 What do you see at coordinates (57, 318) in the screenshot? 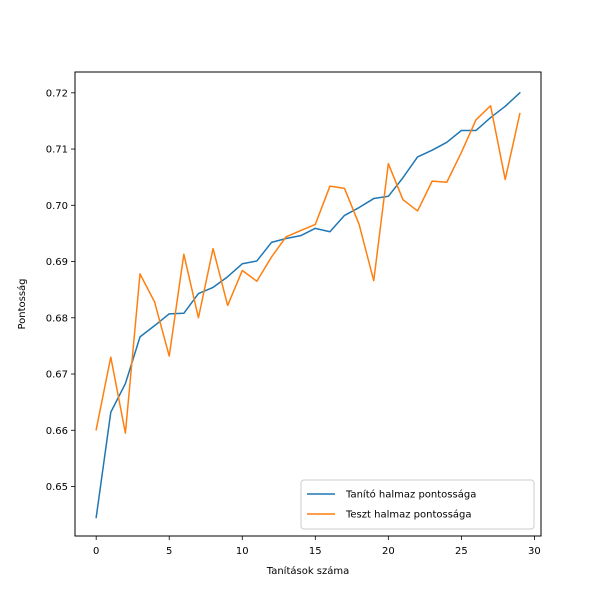
I see `y-tick-label: 0.68` at bounding box center [57, 318].